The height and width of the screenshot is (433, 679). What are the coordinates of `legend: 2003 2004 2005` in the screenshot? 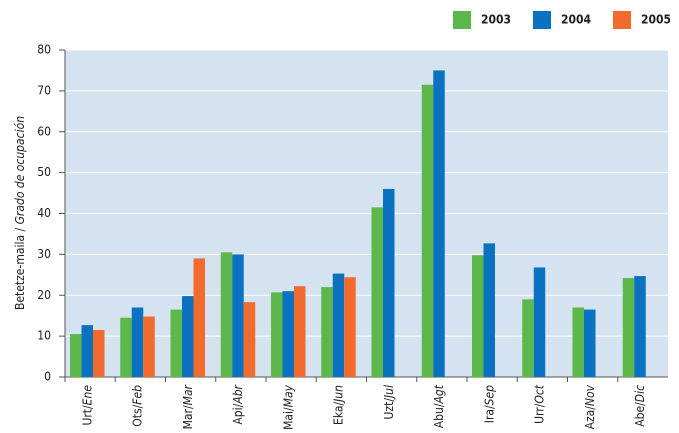 It's located at (562, 20).